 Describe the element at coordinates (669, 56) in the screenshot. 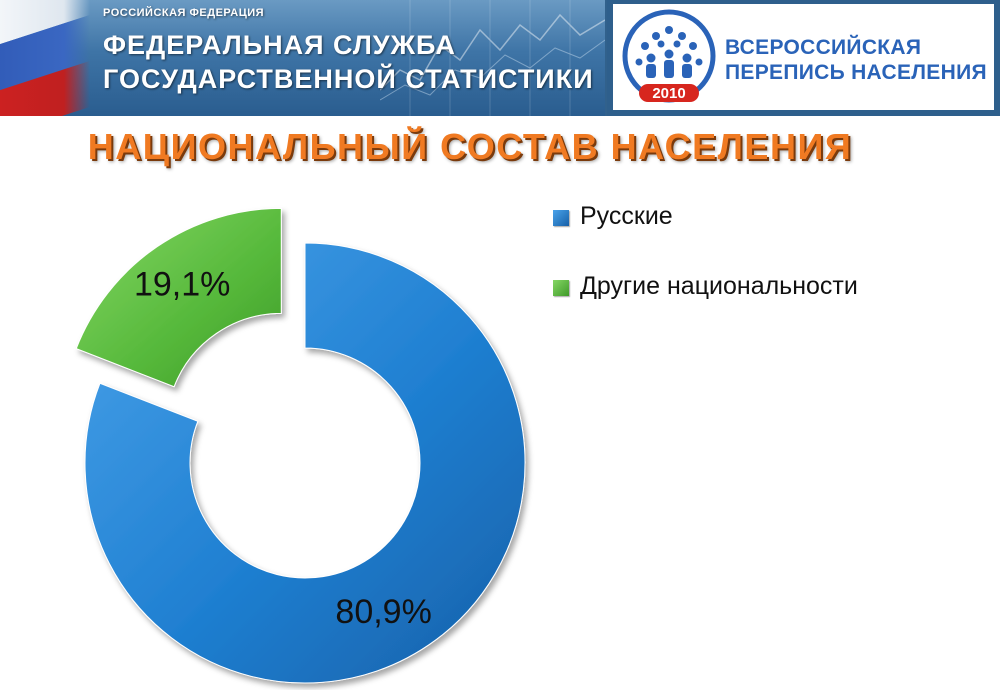

I see `census-people-icon: 2010` at that location.